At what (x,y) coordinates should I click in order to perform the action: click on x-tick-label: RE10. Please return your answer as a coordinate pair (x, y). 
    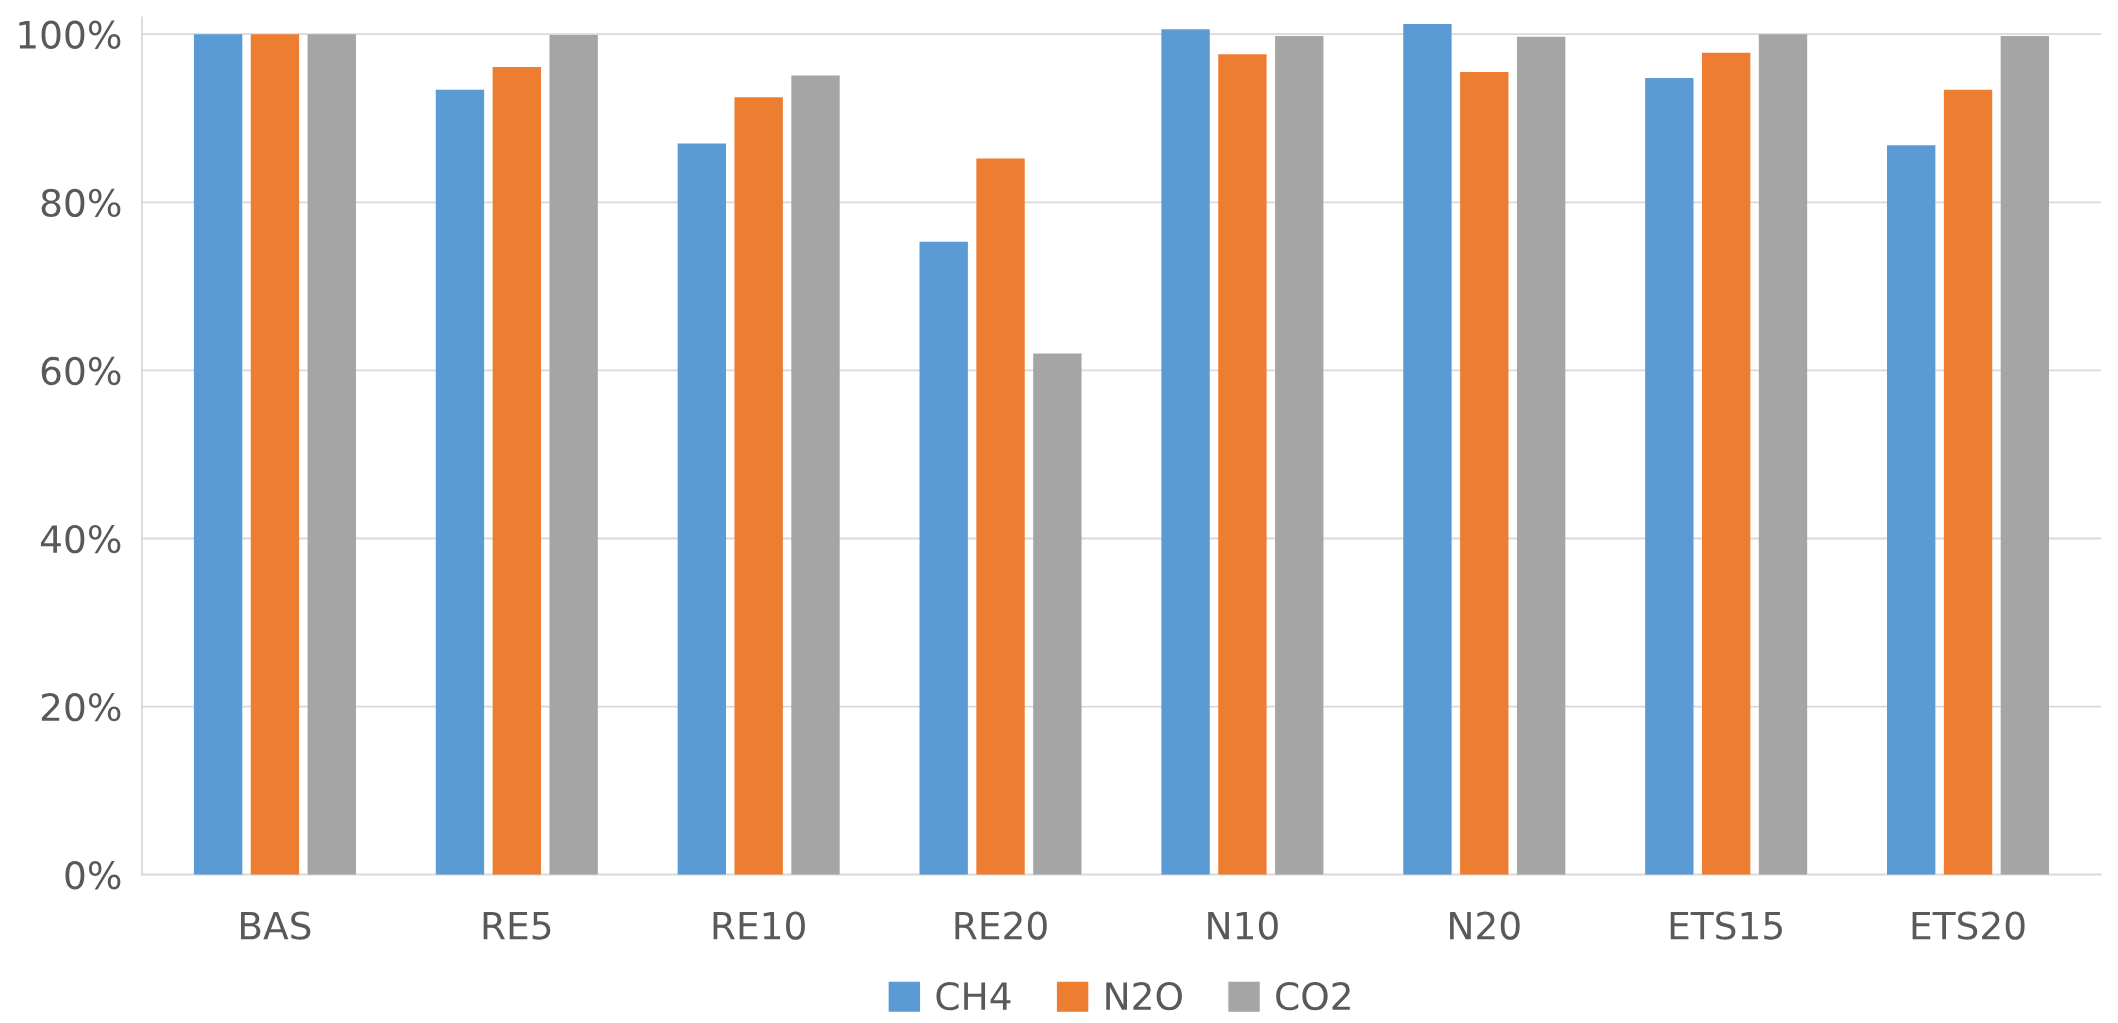
    Looking at the image, I should click on (759, 925).